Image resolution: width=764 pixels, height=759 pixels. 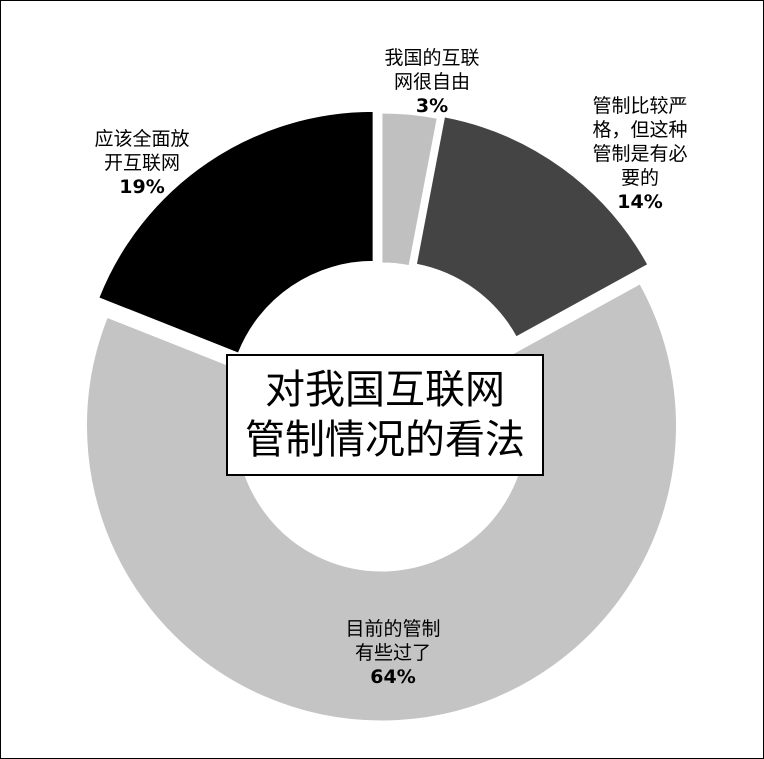 I want to click on slice-label-strict: 管制比较严 格，但这种 管制是有必 要的 14%, so click(x=640, y=154).